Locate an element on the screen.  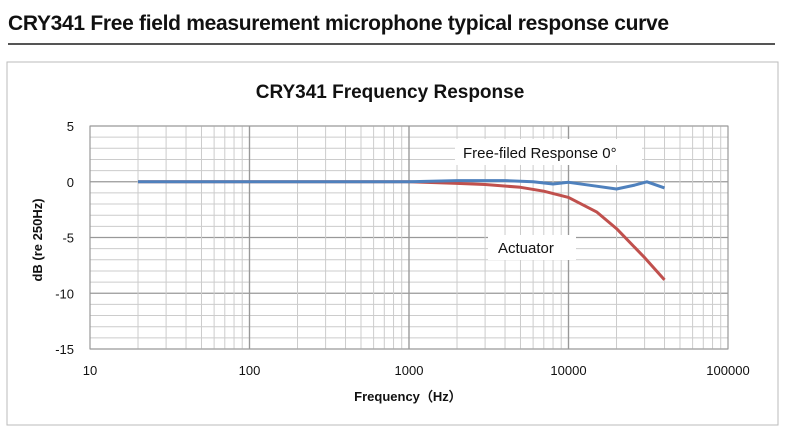
y-tick-label: -15 is located at coordinates (64, 349).